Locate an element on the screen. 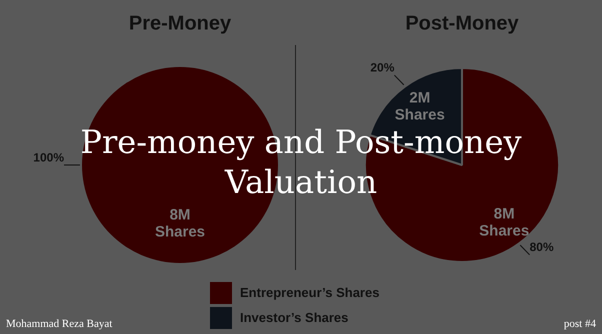 The height and width of the screenshot is (334, 602). data-label: 20% is located at coordinates (382, 67).